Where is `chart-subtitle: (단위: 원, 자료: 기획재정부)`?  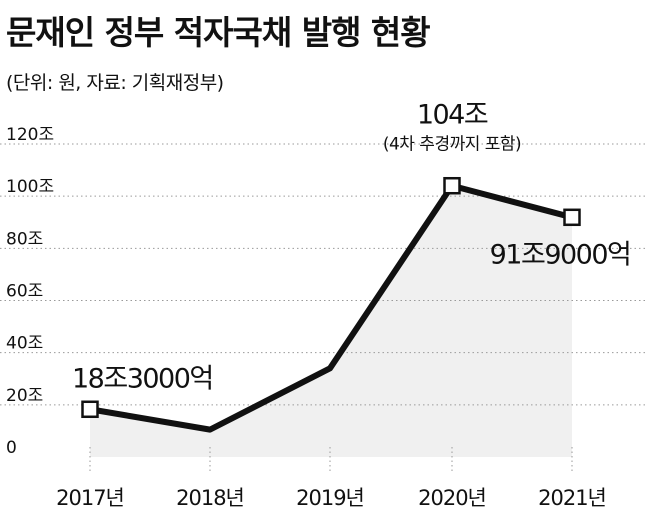 chart-subtitle: (단위: 원, 자료: 기획재정부) is located at coordinates (115, 83).